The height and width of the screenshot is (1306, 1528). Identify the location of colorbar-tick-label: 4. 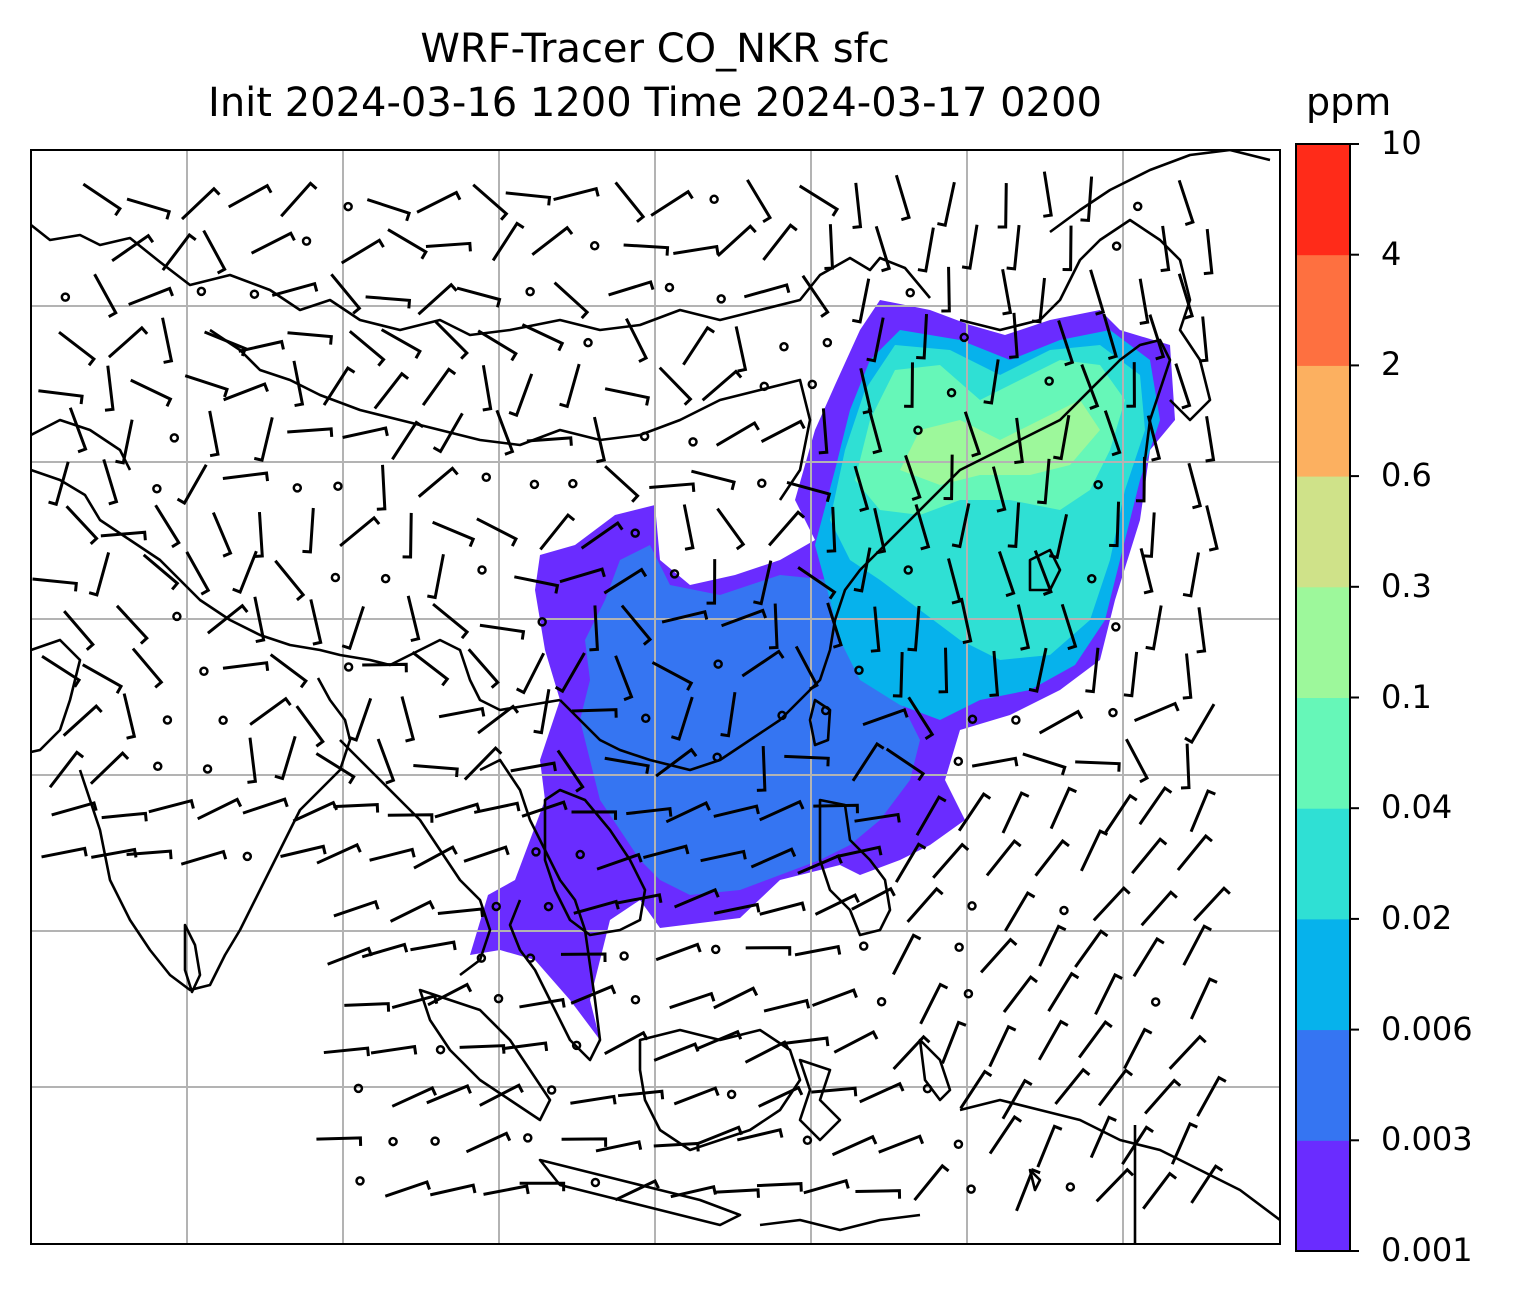
(1391, 253).